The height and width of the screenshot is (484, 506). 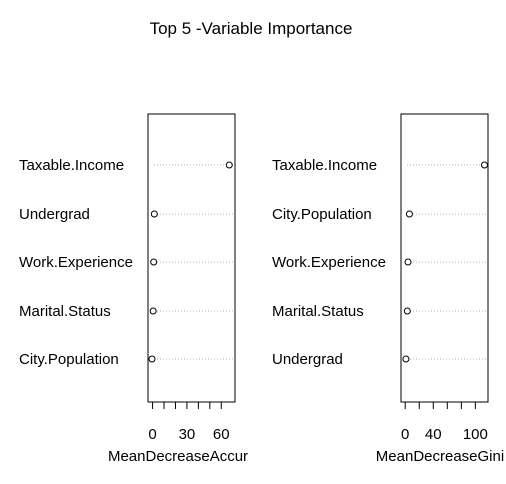 I want to click on x-tick-label: 30, so click(x=187, y=434).